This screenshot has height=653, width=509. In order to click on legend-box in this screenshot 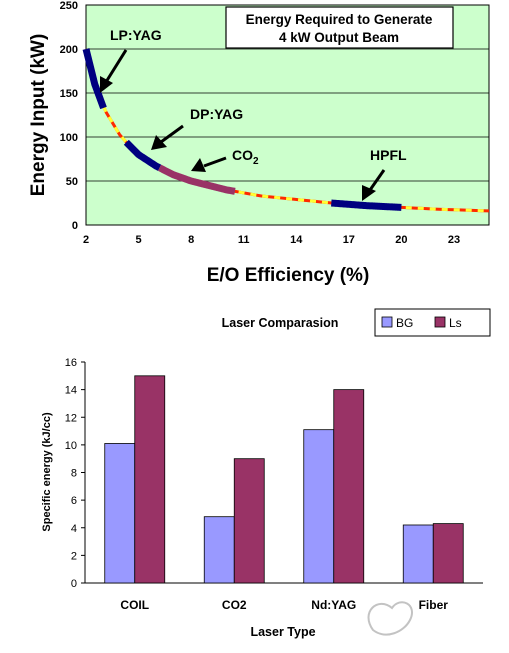, I will do `click(432, 322)`.